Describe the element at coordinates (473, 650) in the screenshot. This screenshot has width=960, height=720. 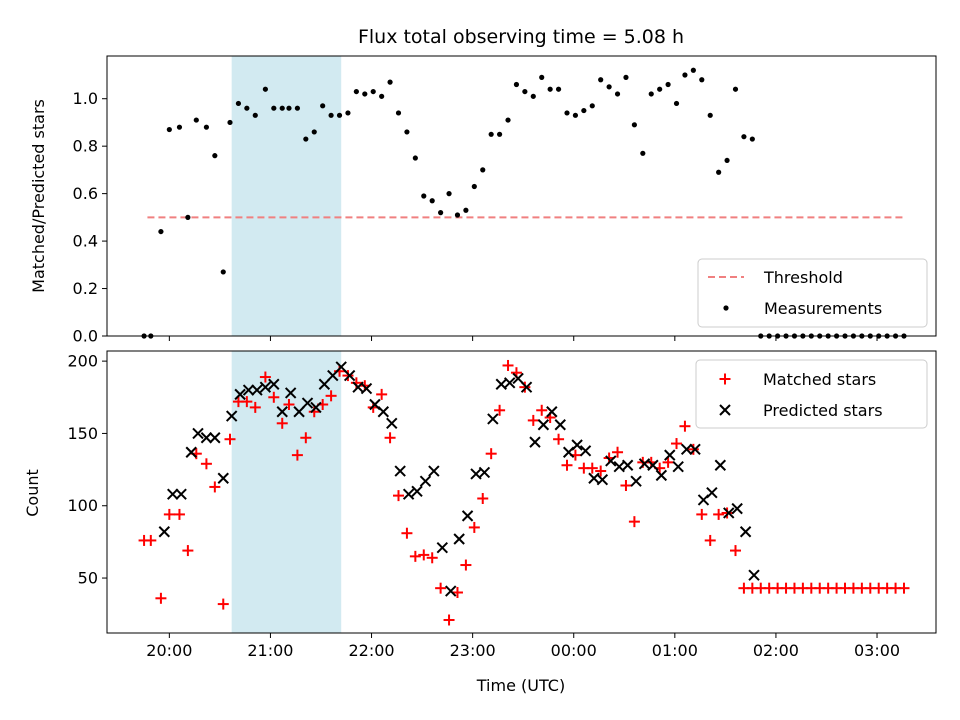
I see `x-tick-label: 23:00` at that location.